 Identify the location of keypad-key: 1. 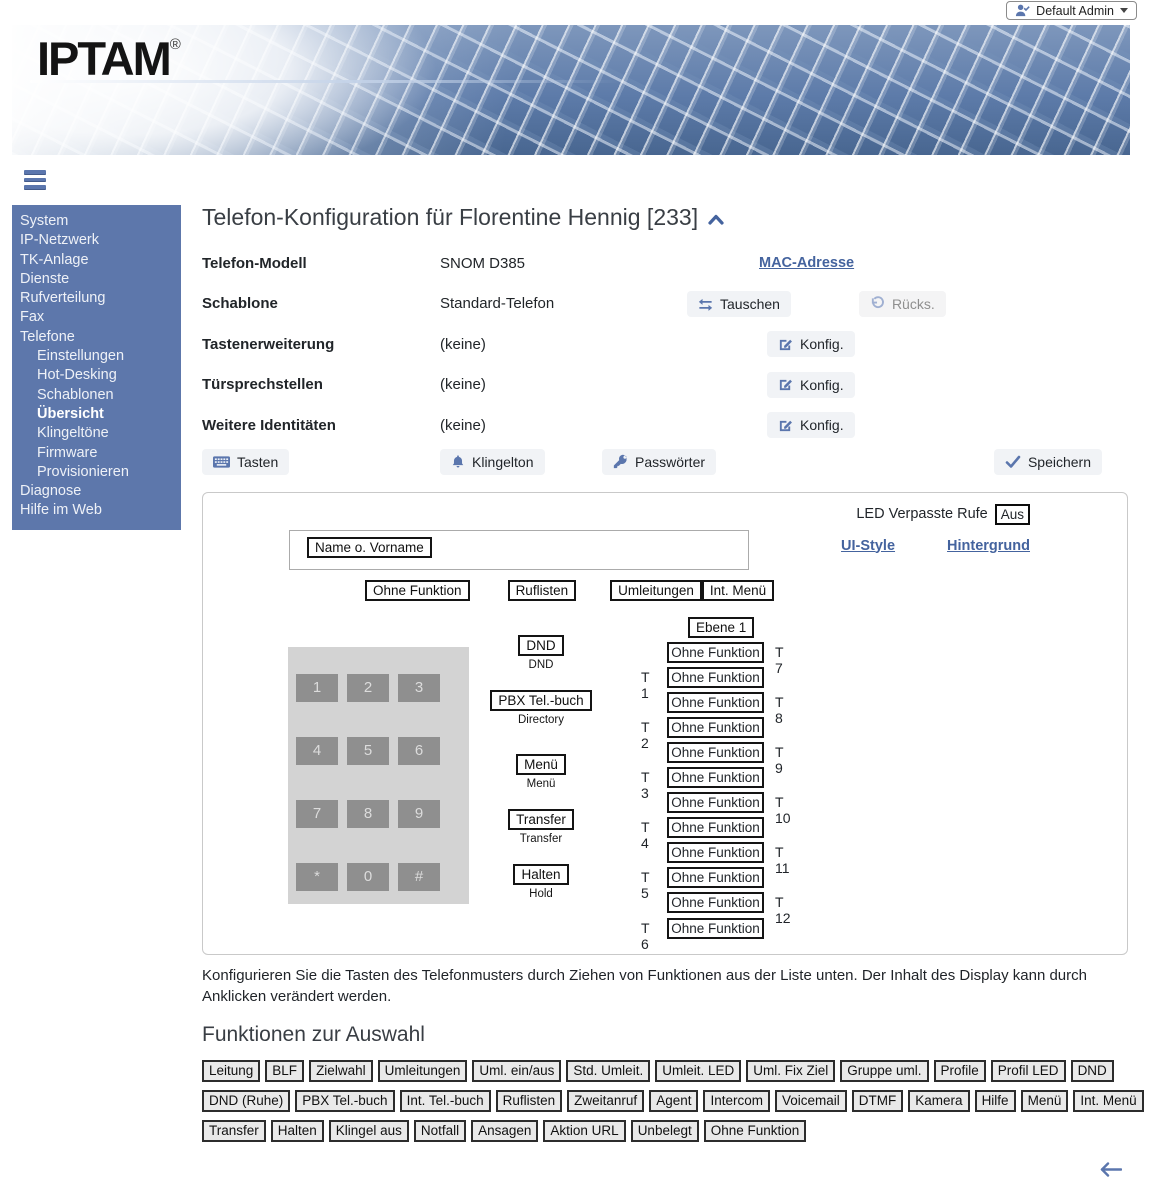
(317, 687).